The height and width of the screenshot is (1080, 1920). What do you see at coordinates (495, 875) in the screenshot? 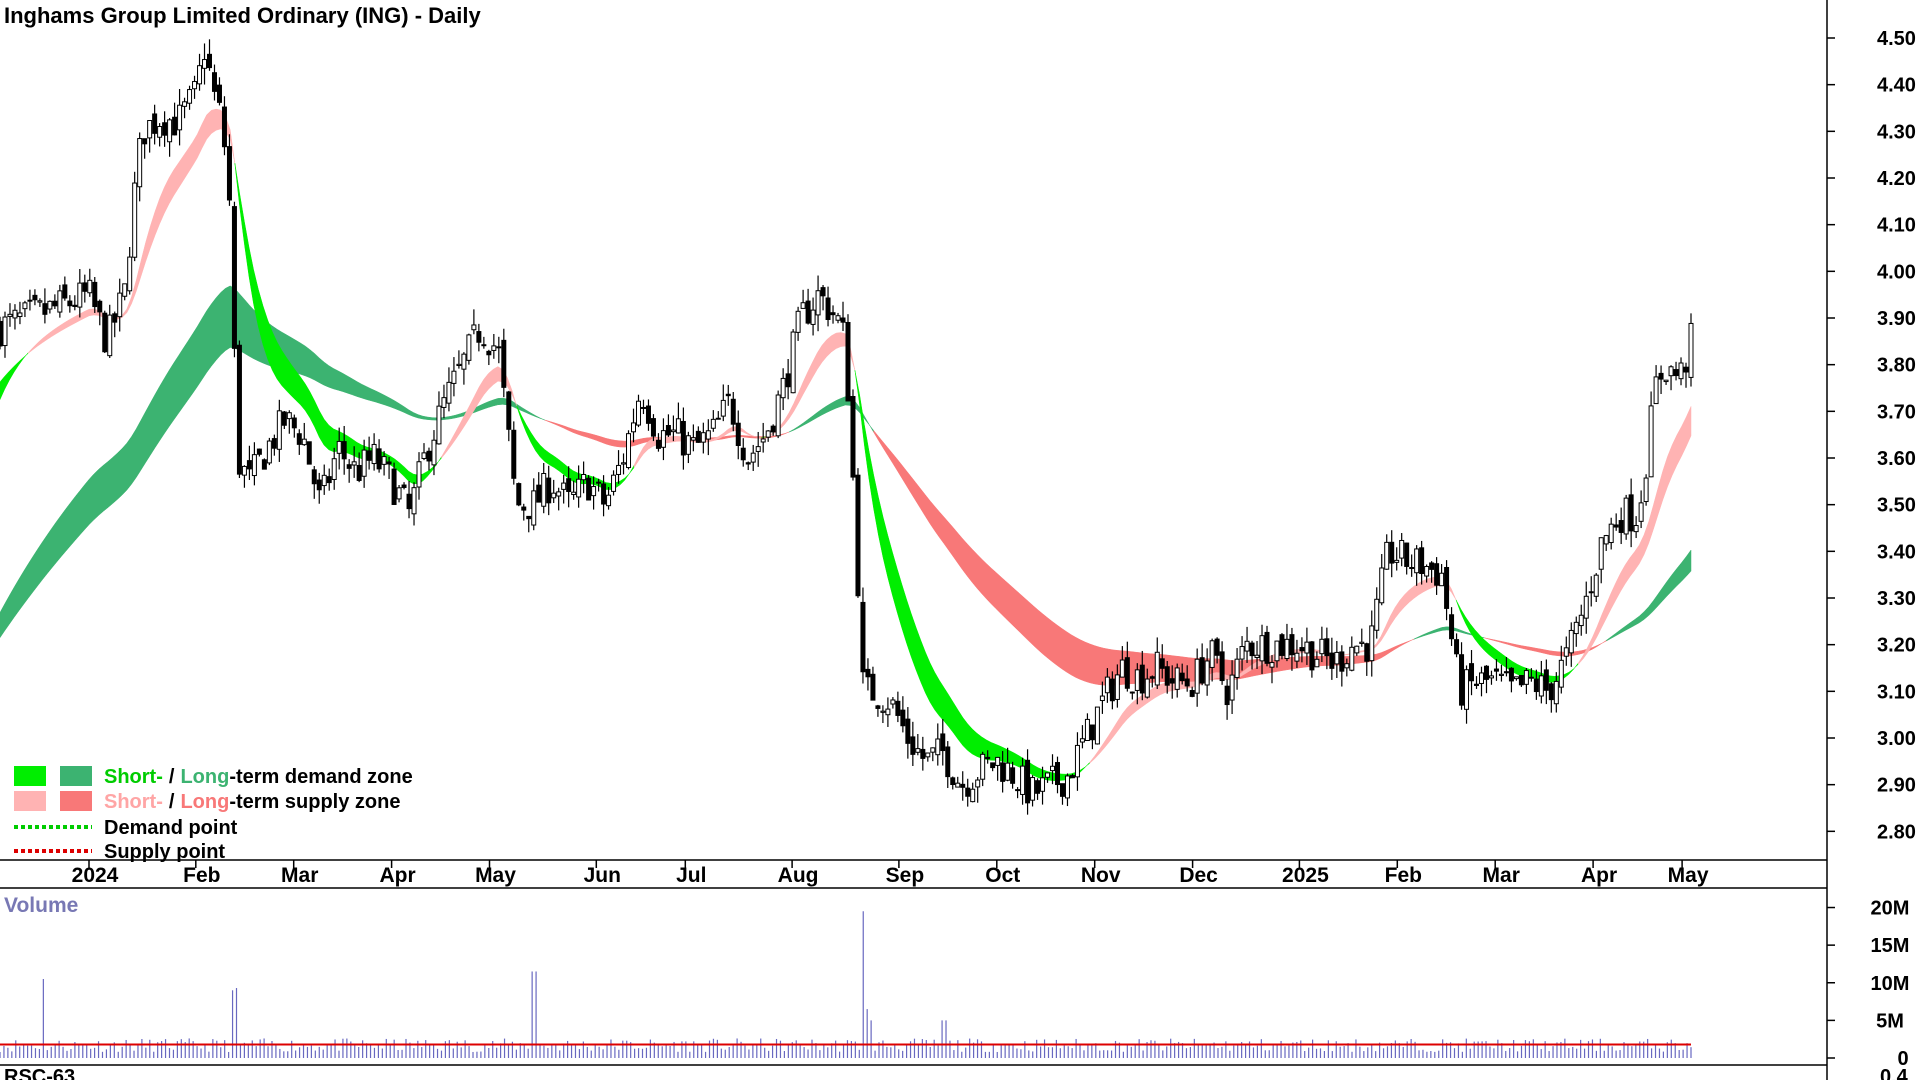
I see `date-tick-label: May` at bounding box center [495, 875].